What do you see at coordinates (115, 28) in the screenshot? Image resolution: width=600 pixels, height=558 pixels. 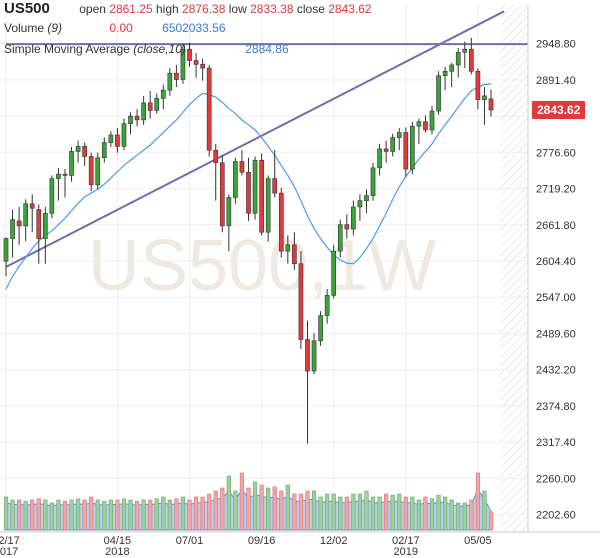 I see `indicator-header-2: Volume (9) 0.00 6502033.56` at bounding box center [115, 28].